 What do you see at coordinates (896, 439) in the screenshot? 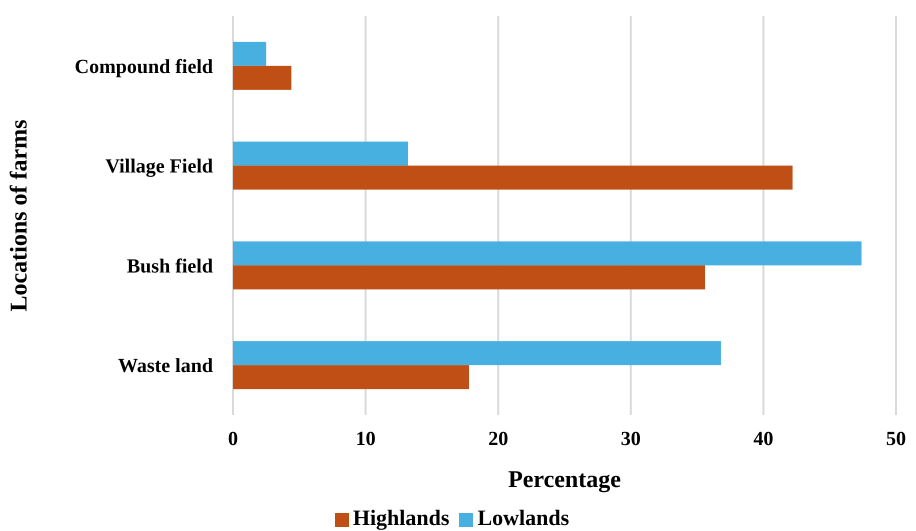
I see `x-tick-label: 50` at bounding box center [896, 439].